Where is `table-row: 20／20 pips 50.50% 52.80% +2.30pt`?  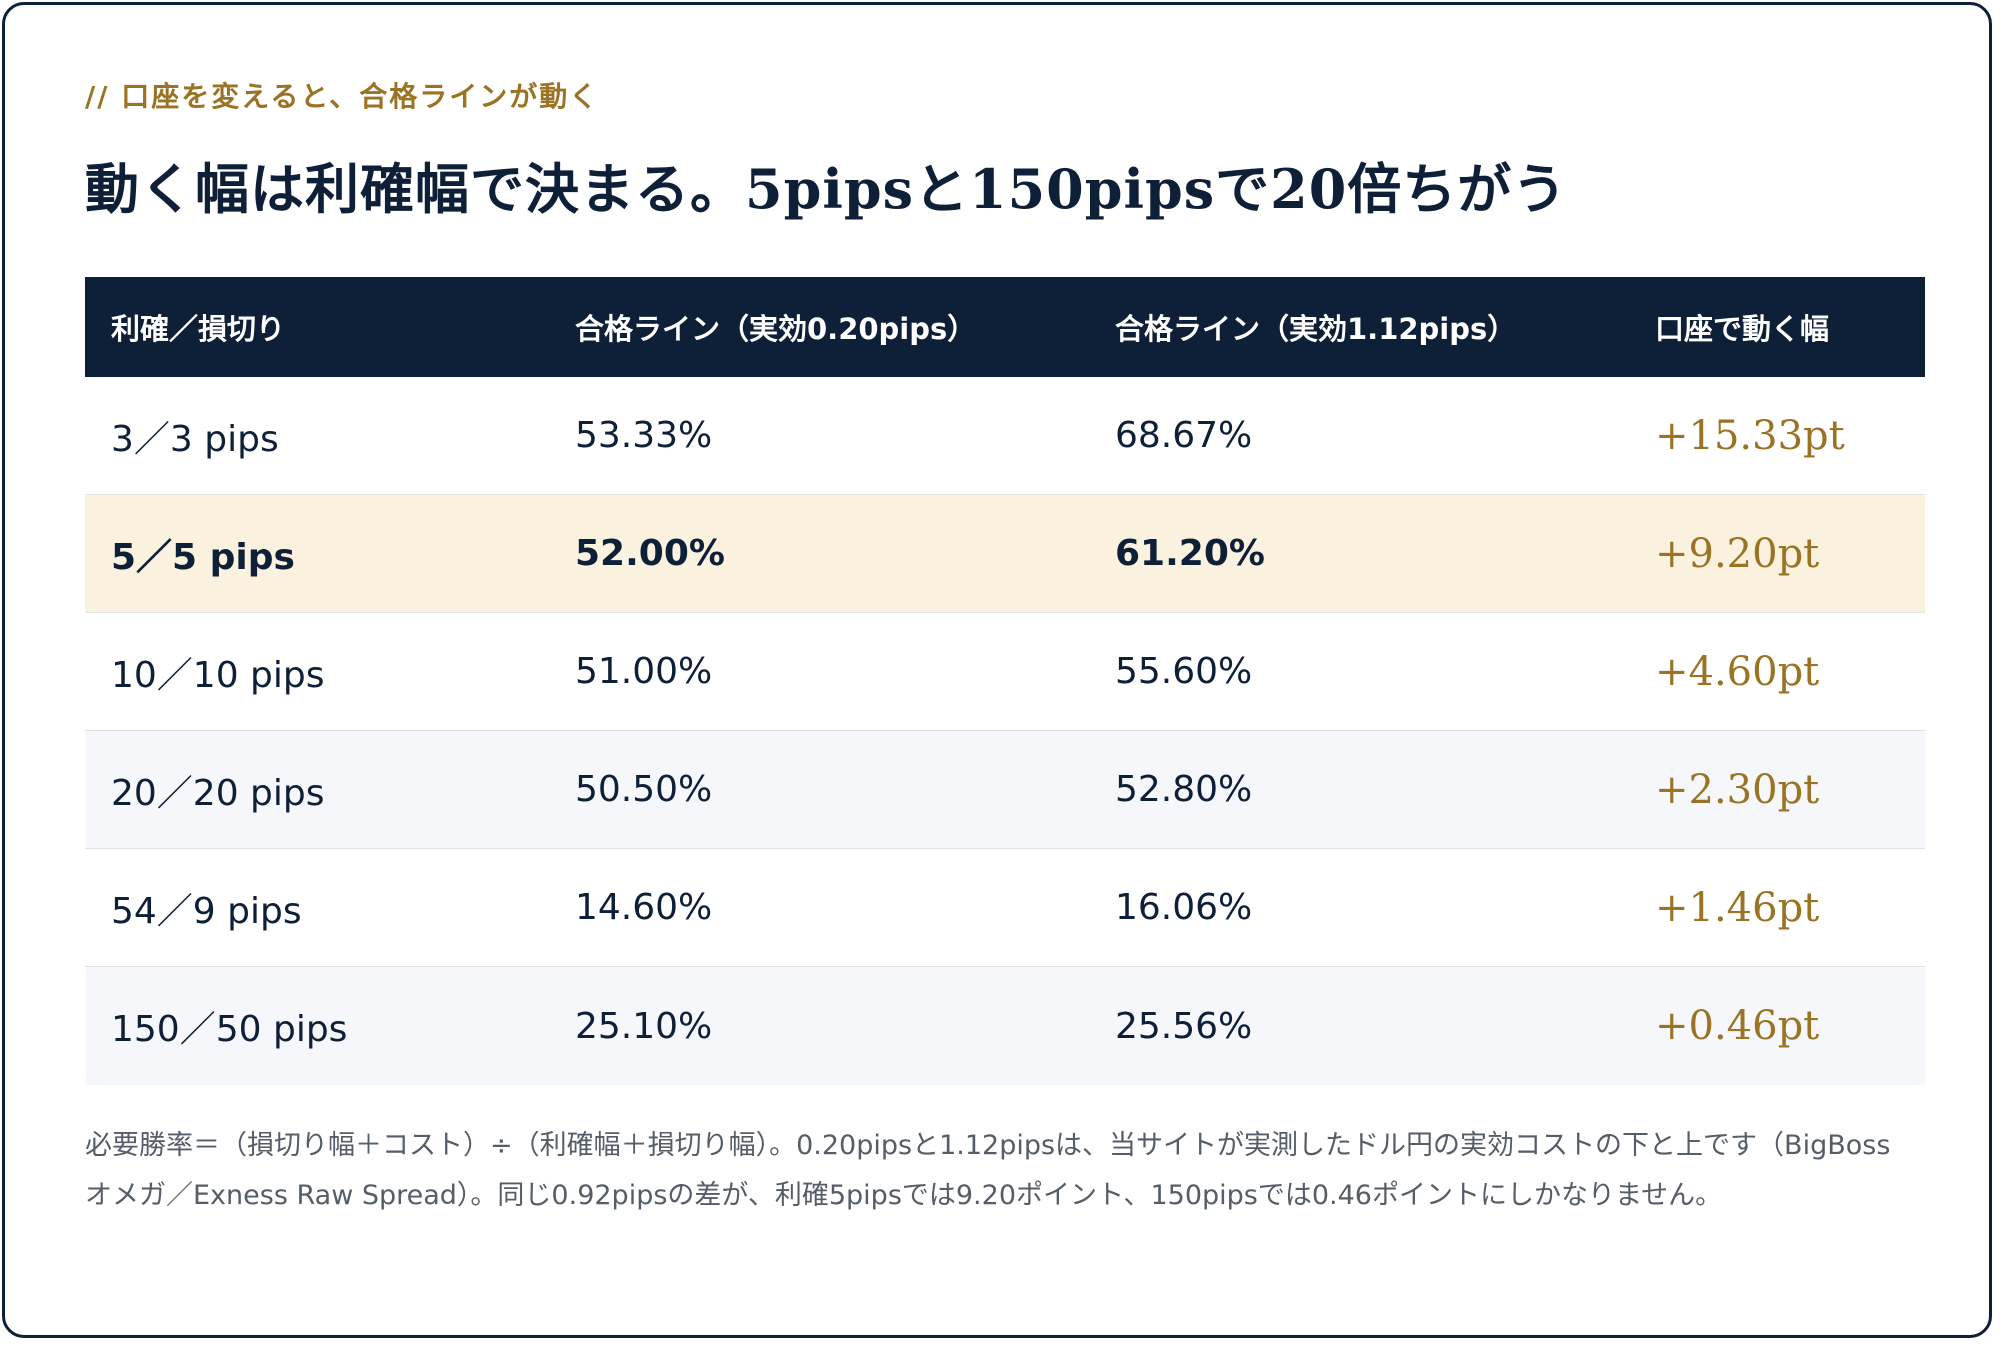
table-row: 20／20 pips 50.50% 52.80% +2.30pt is located at coordinates (1005, 790).